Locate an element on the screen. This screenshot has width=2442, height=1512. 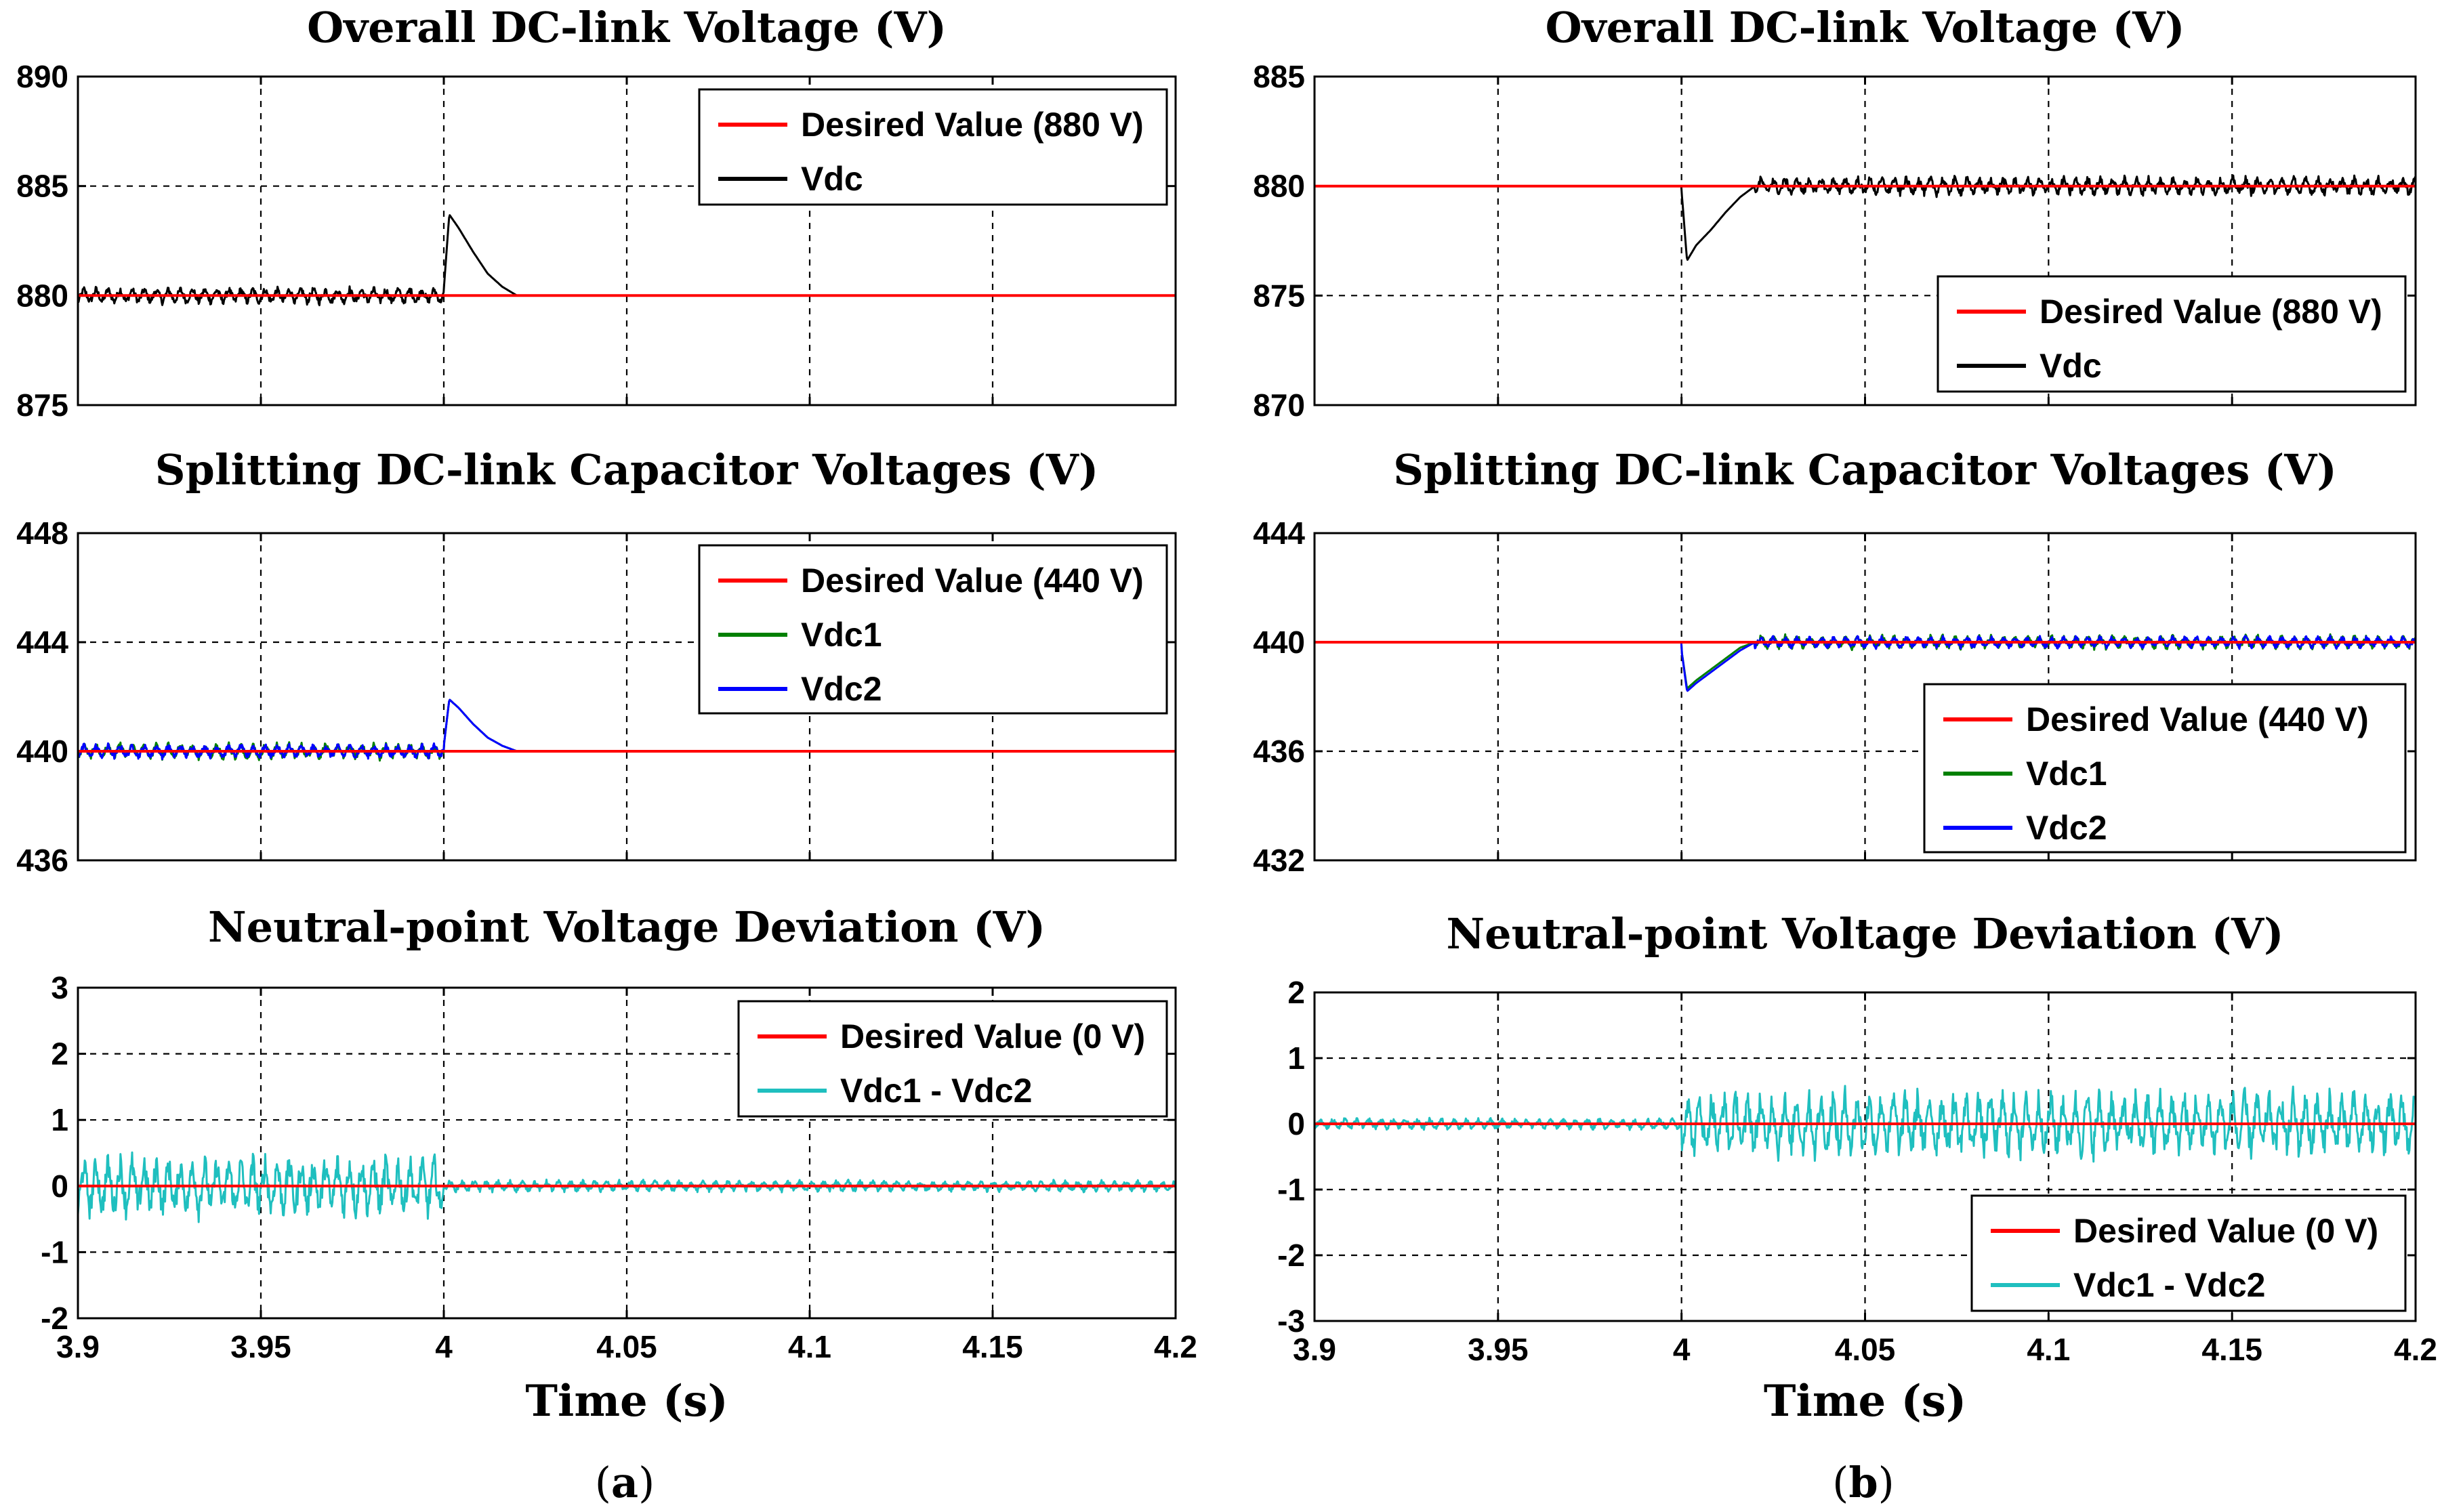
plot-frame-b3 is located at coordinates (1865, 1156).